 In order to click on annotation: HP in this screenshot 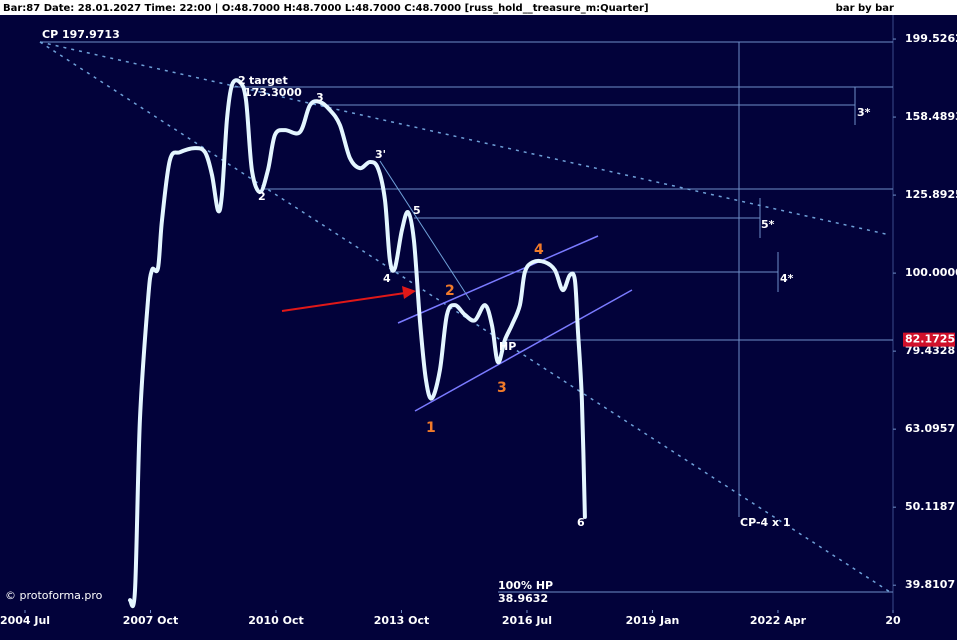, I will do `click(507, 346)`.